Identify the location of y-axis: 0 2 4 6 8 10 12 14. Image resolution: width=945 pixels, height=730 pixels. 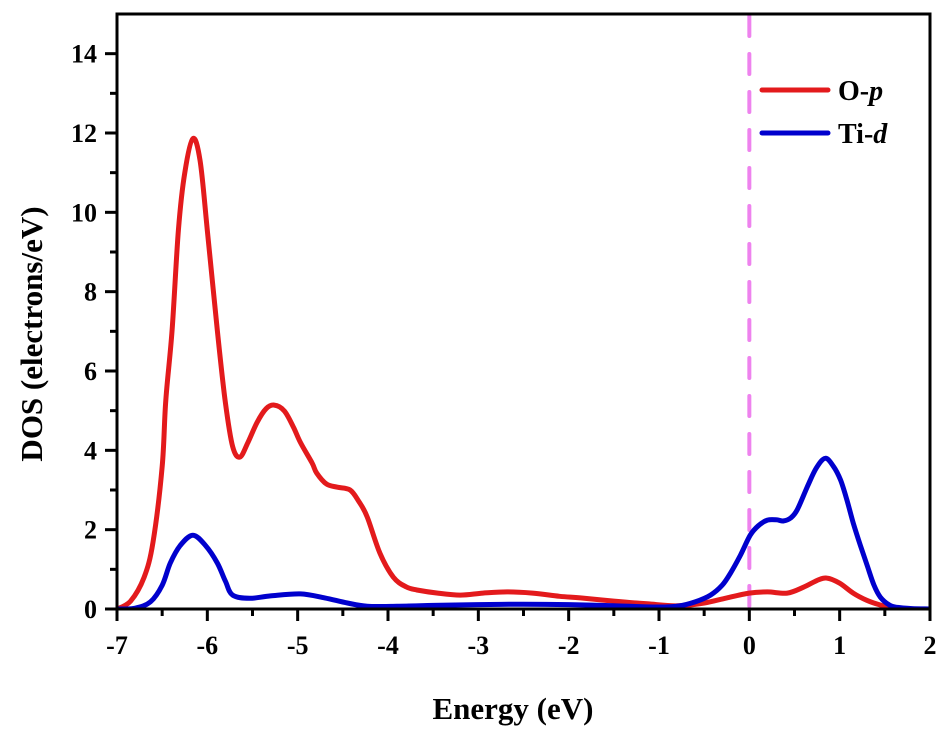
(94, 332).